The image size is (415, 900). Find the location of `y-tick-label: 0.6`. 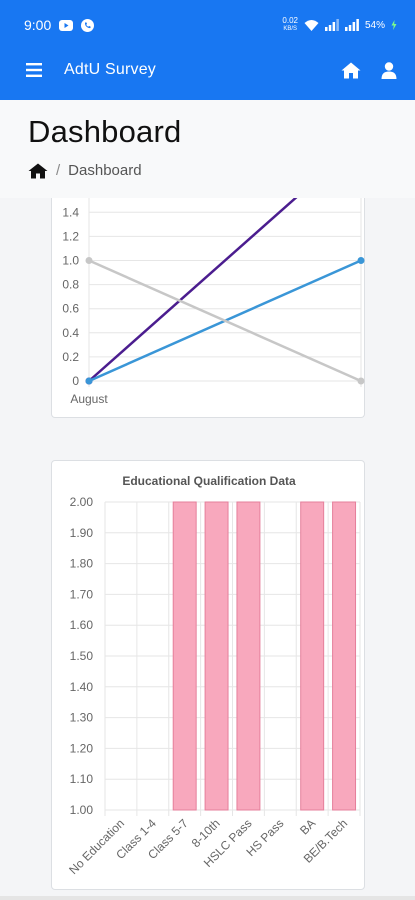

y-tick-label: 0.6 is located at coordinates (70, 309).